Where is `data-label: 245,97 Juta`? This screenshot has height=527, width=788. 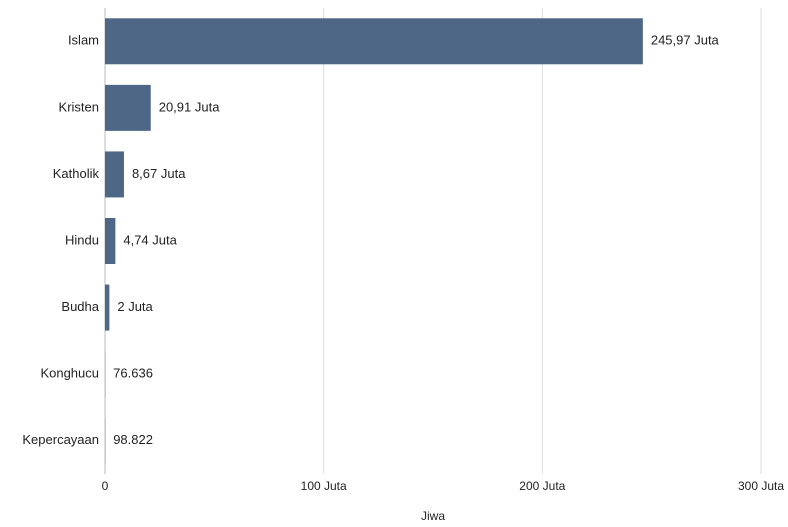 data-label: 245,97 Juta is located at coordinates (685, 40).